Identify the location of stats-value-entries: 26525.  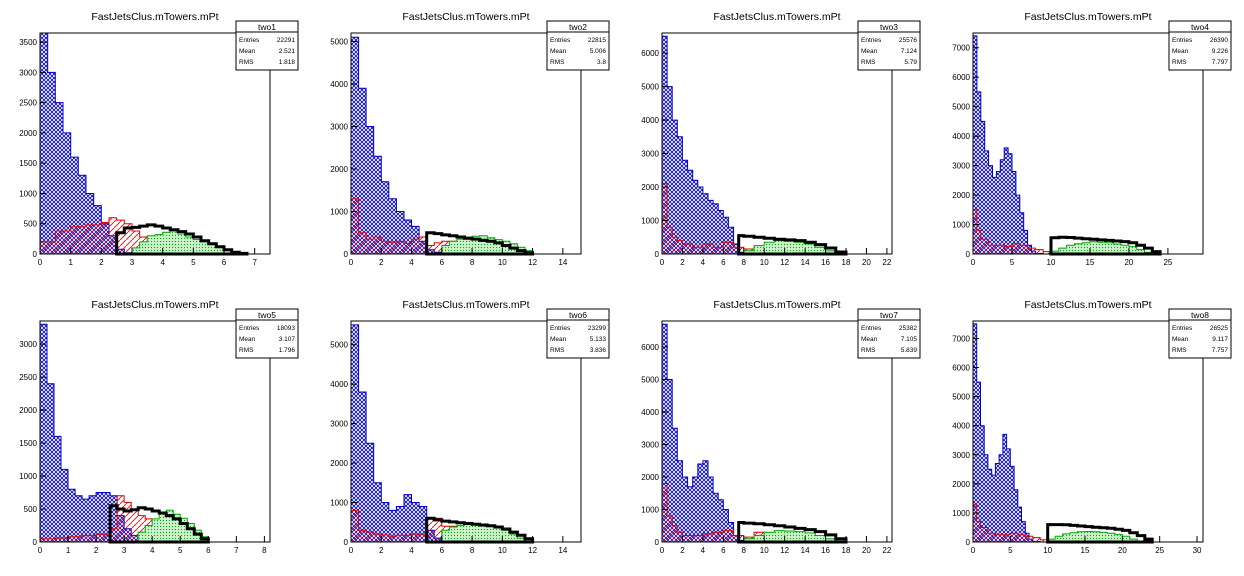
(1219, 328).